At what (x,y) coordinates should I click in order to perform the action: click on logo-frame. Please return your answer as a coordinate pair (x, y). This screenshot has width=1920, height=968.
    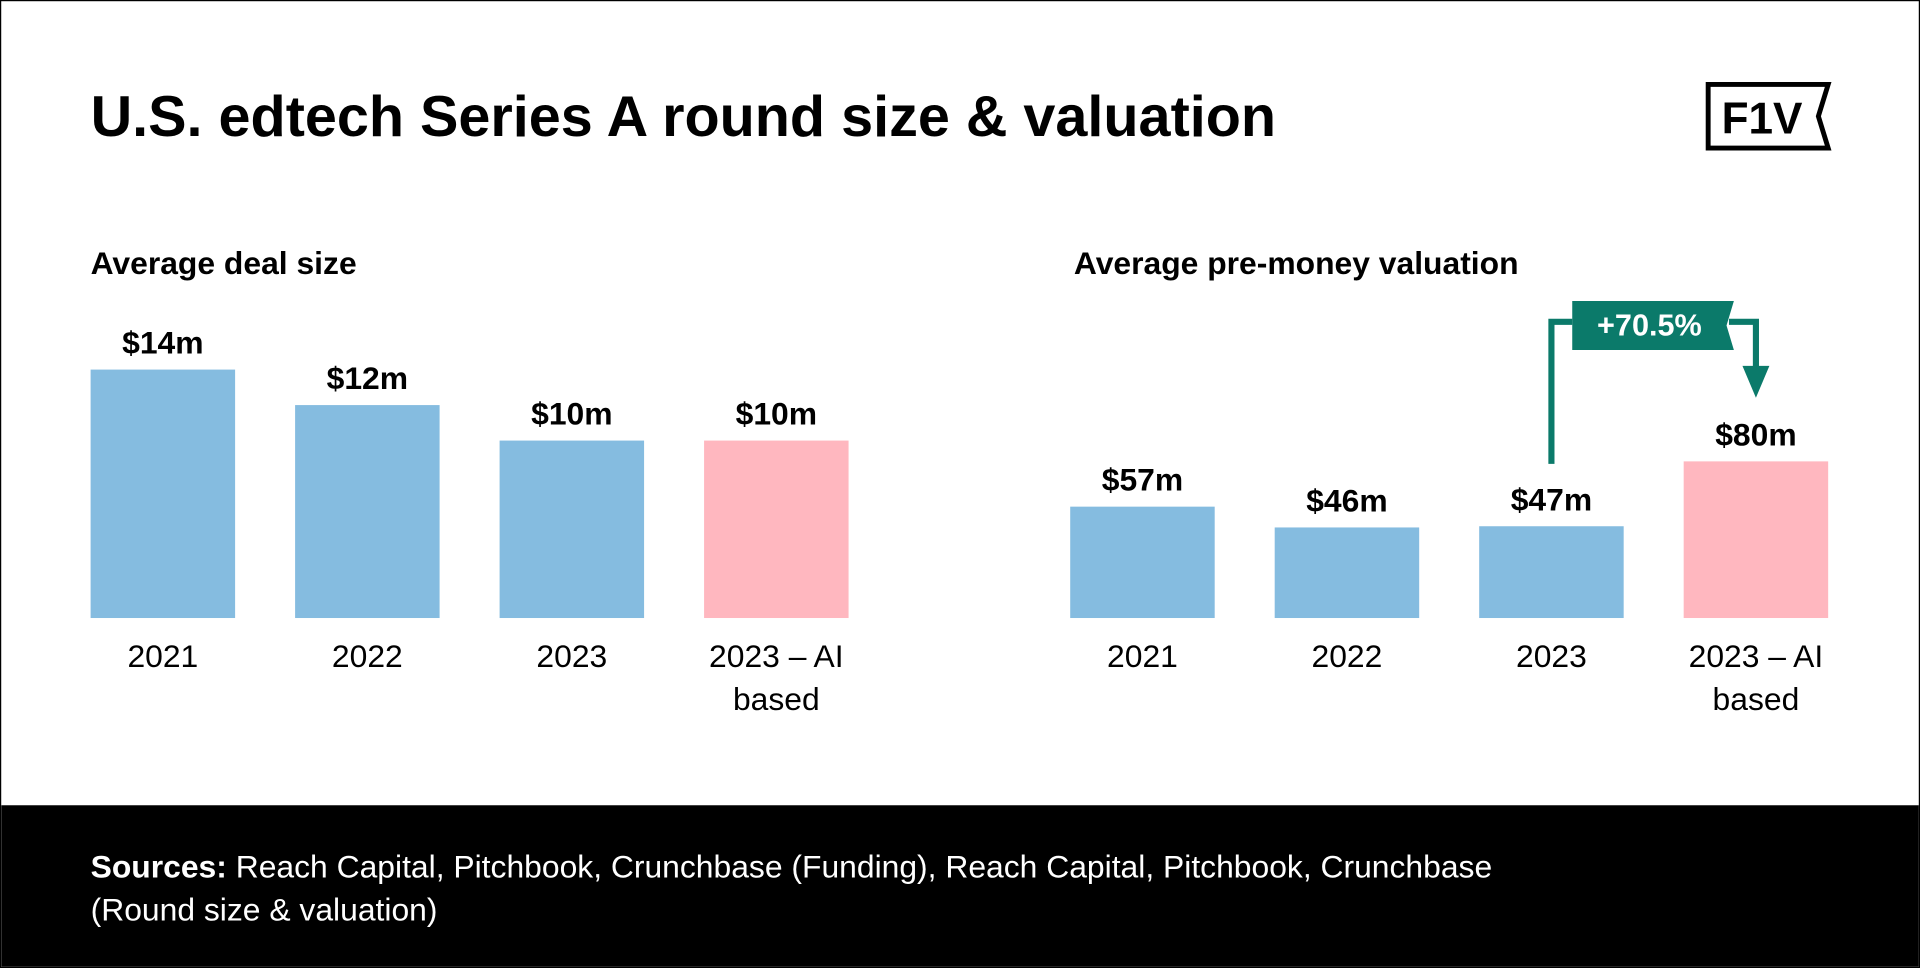
    Looking at the image, I should click on (1768, 116).